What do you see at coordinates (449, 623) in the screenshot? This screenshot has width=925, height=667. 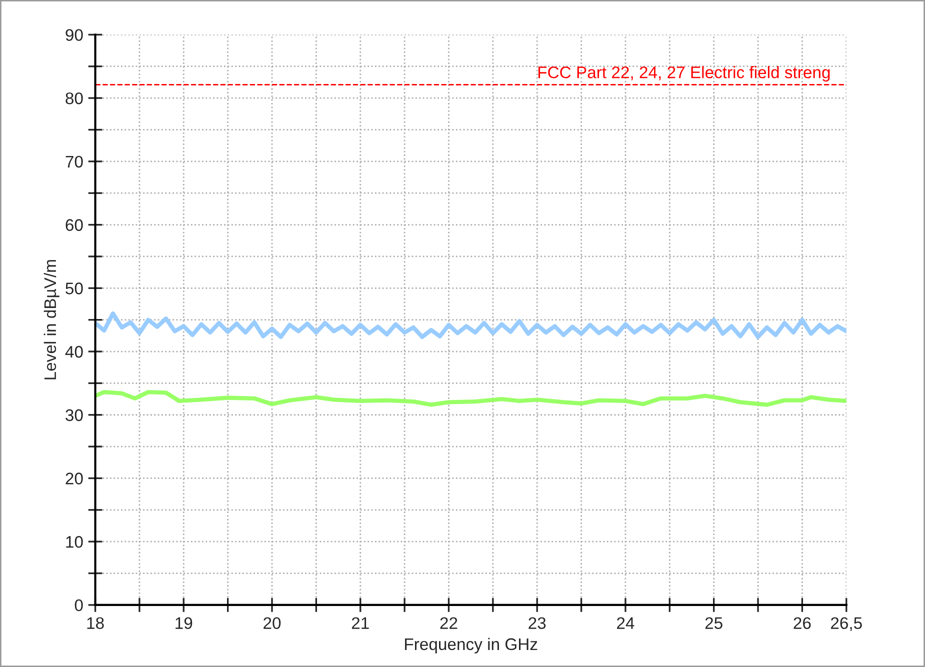 I see `x-tick-label: 22` at bounding box center [449, 623].